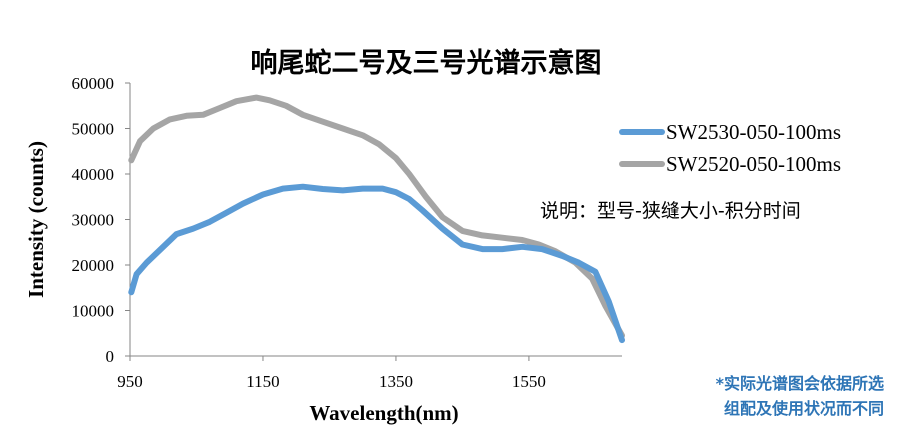 Image resolution: width=901 pixels, height=447 pixels. What do you see at coordinates (753, 132) in the screenshot?
I see `legend-label: SW2530-050-100ms` at bounding box center [753, 132].